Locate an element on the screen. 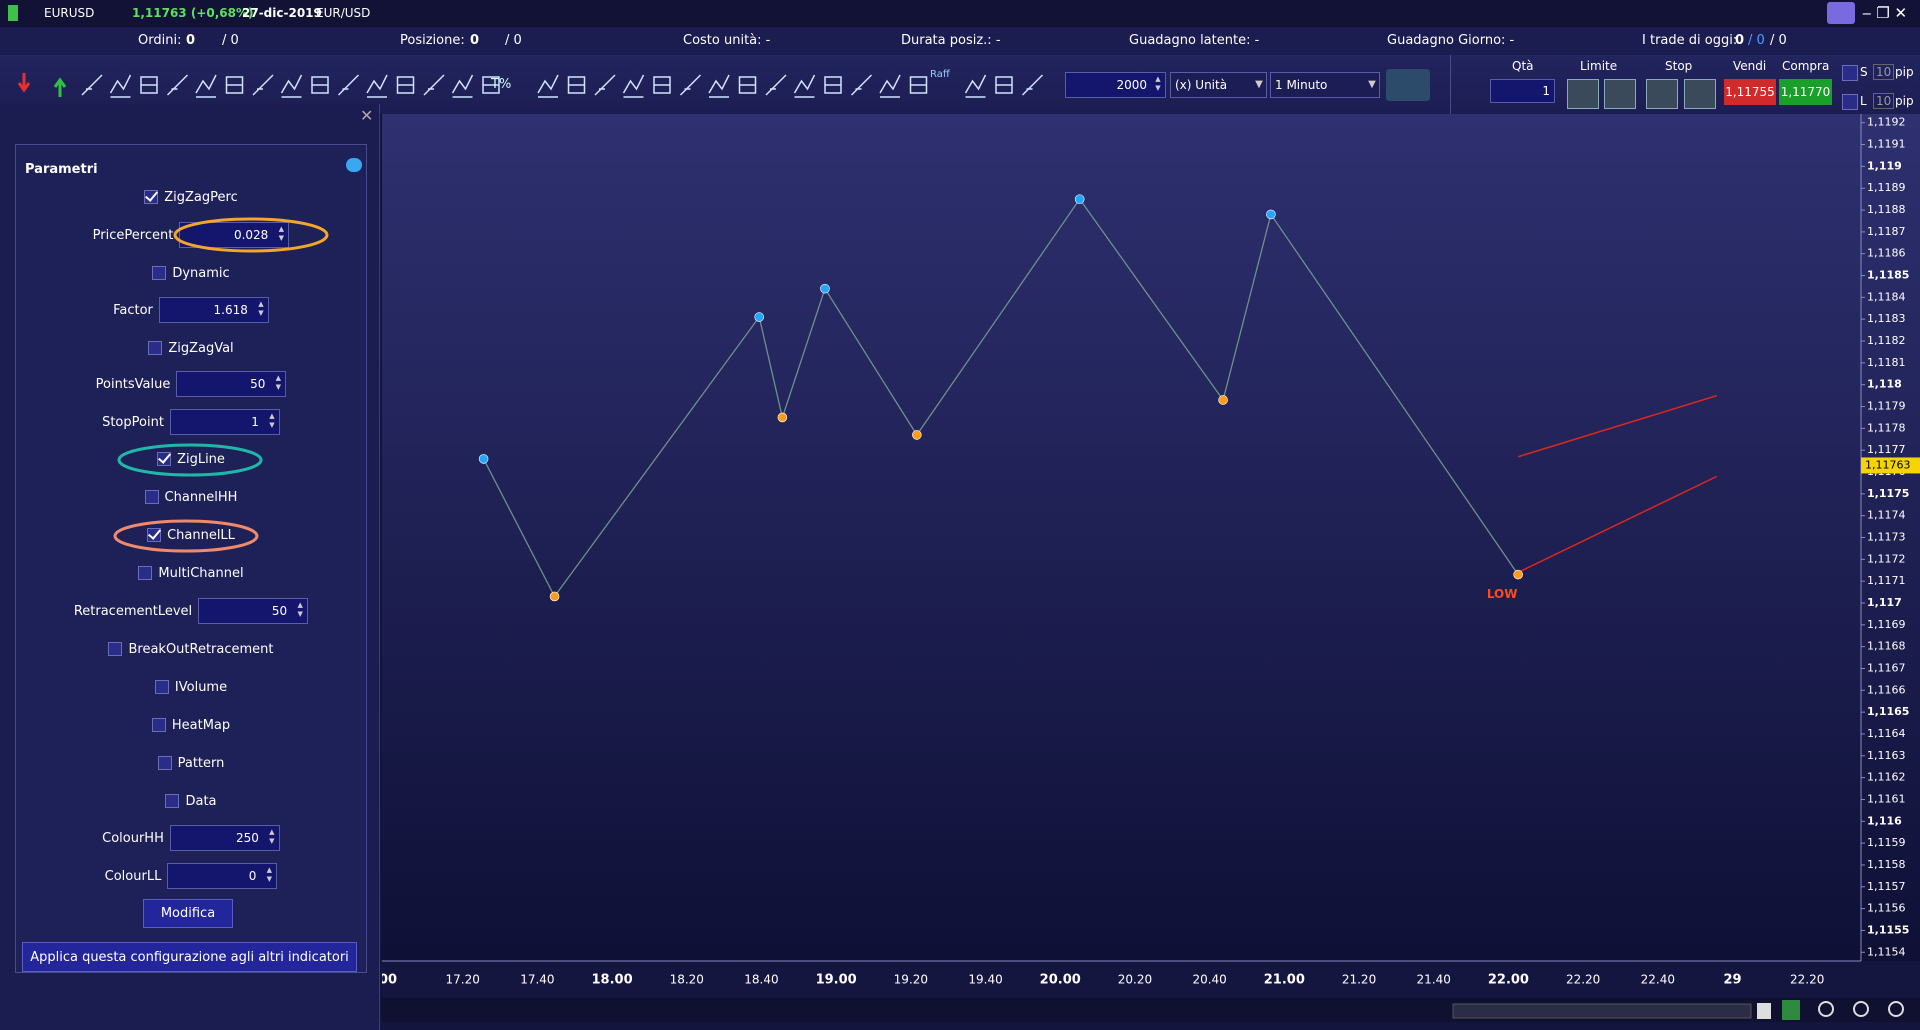  tool-label: Raff is located at coordinates (940, 74).